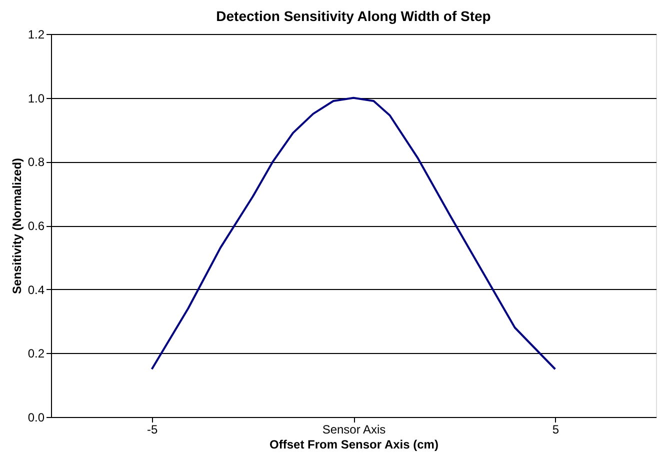  Describe the element at coordinates (354, 445) in the screenshot. I see `x-axis-title: Offset From Sensor Axis (cm)` at that location.